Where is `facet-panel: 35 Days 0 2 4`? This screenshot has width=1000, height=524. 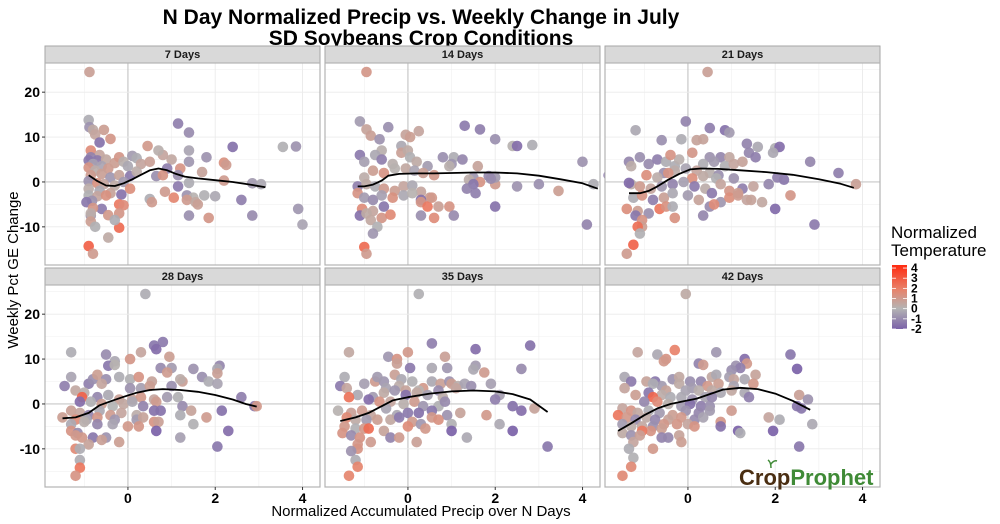 facet-panel: 35 Days 0 2 4 is located at coordinates (462, 386).